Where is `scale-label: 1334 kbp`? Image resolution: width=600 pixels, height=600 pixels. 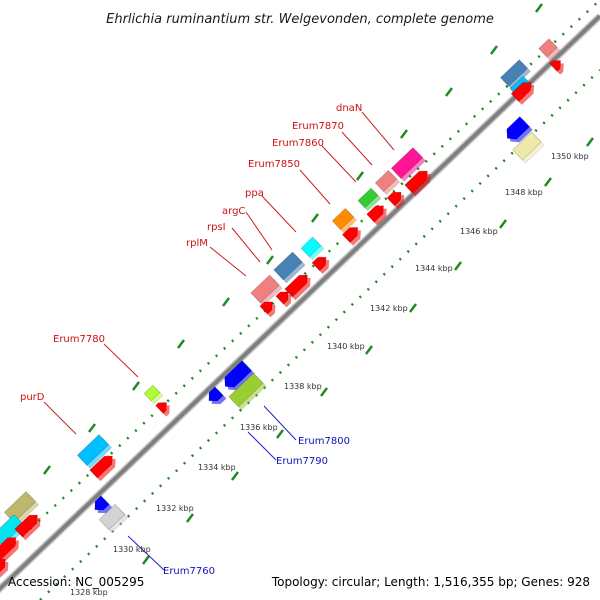 scale-label: 1334 kbp is located at coordinates (217, 467).